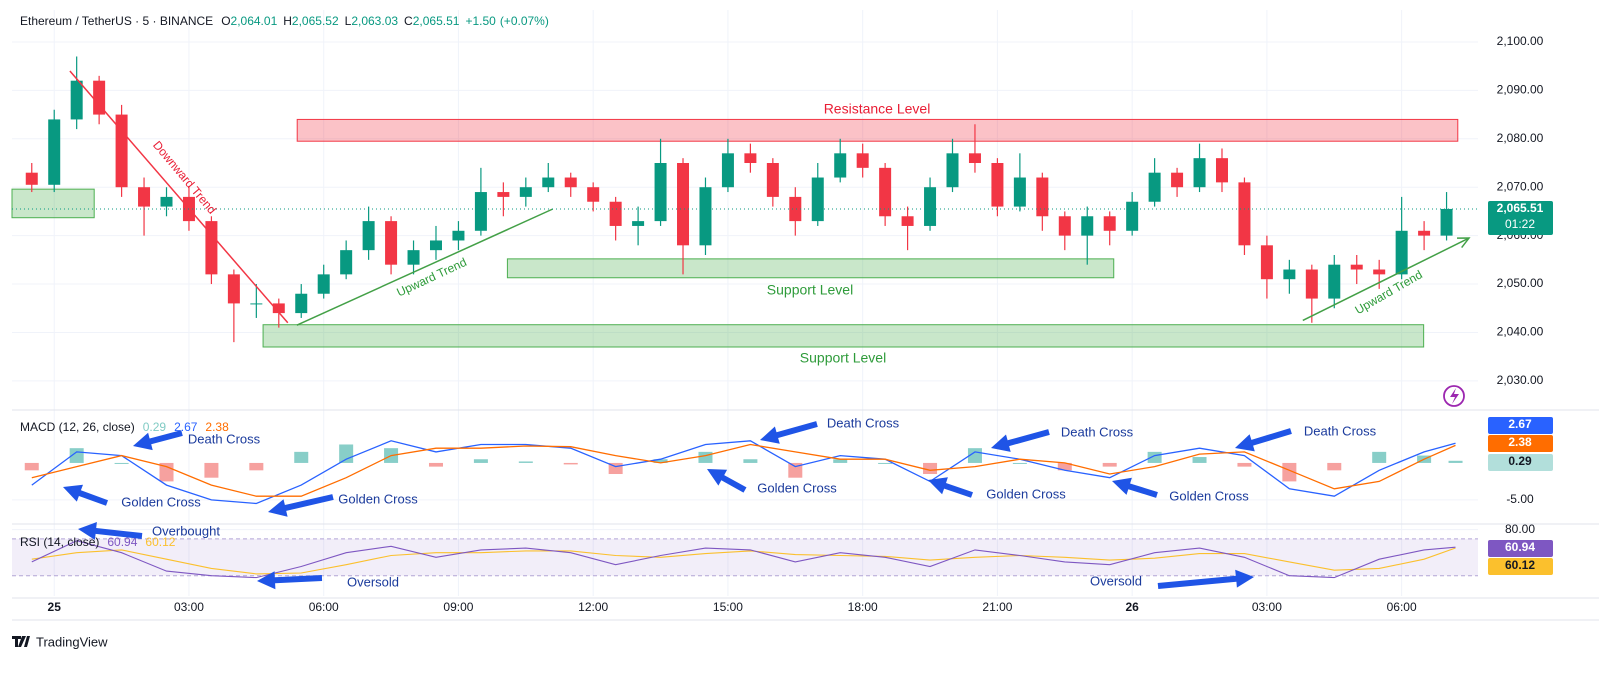 Image resolution: width=1599 pixels, height=673 pixels. Describe the element at coordinates (374, 21) in the screenshot. I see `ohlc-value: 2,063.03` at that location.